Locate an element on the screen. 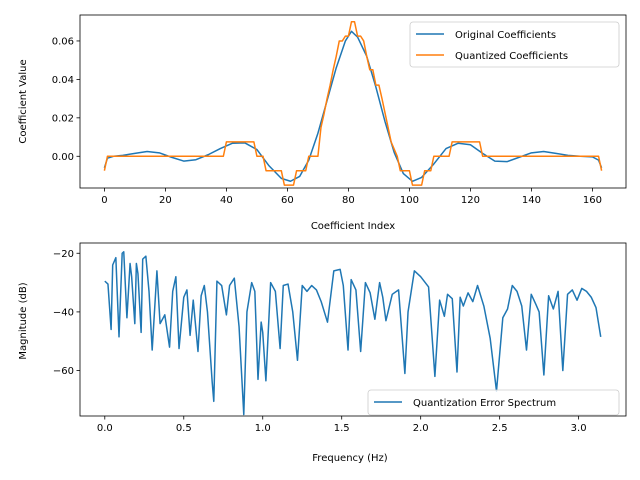 This screenshot has width=640, height=480. top-y-axis-label: Coefficient Value is located at coordinates (23, 101).